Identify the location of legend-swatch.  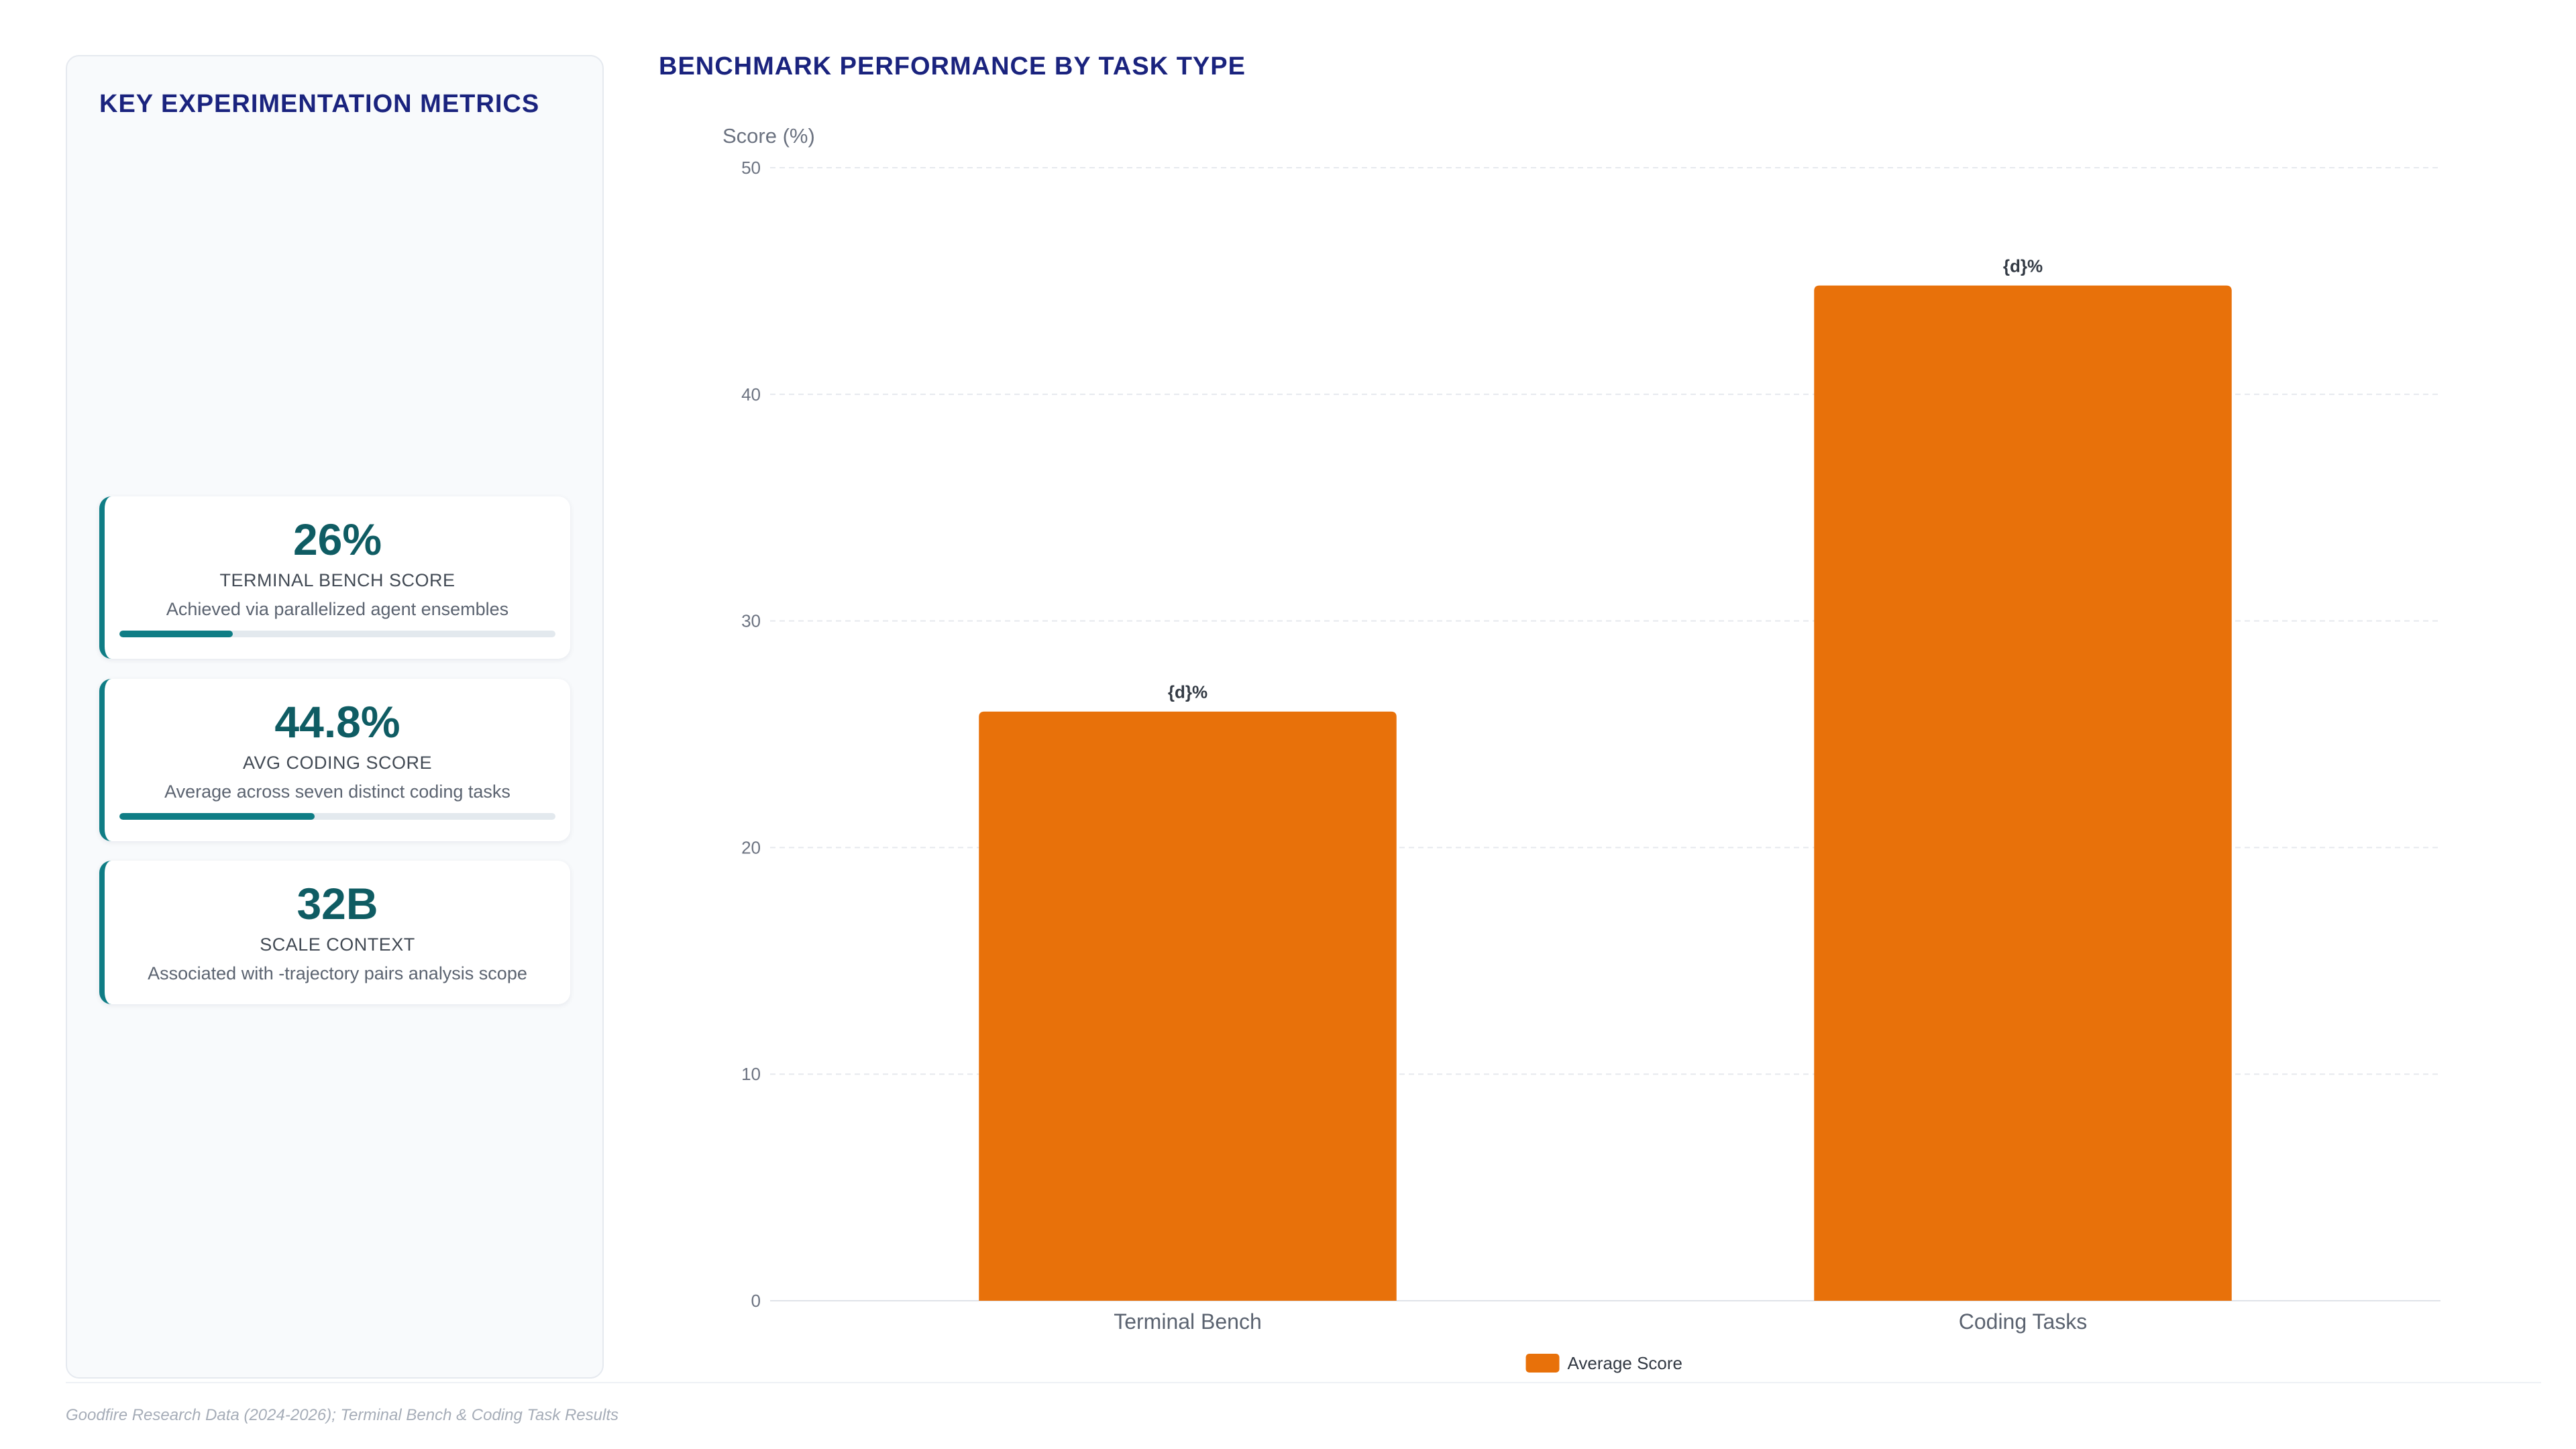
(1542, 1363).